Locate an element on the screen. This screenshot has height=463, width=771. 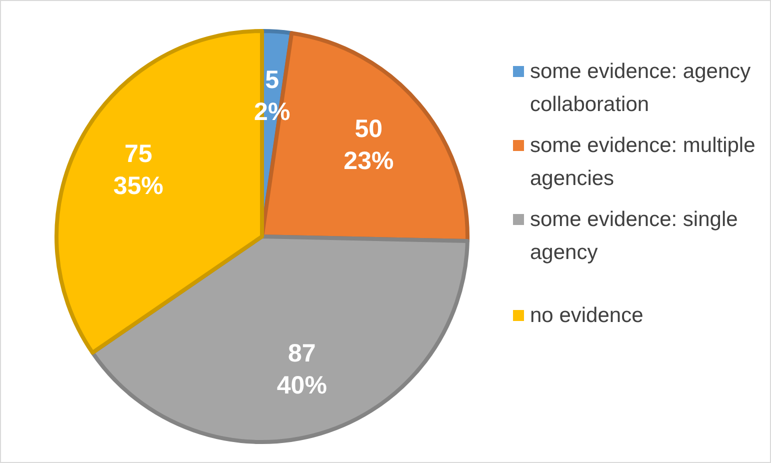
data-label: 50 23% is located at coordinates (369, 145).